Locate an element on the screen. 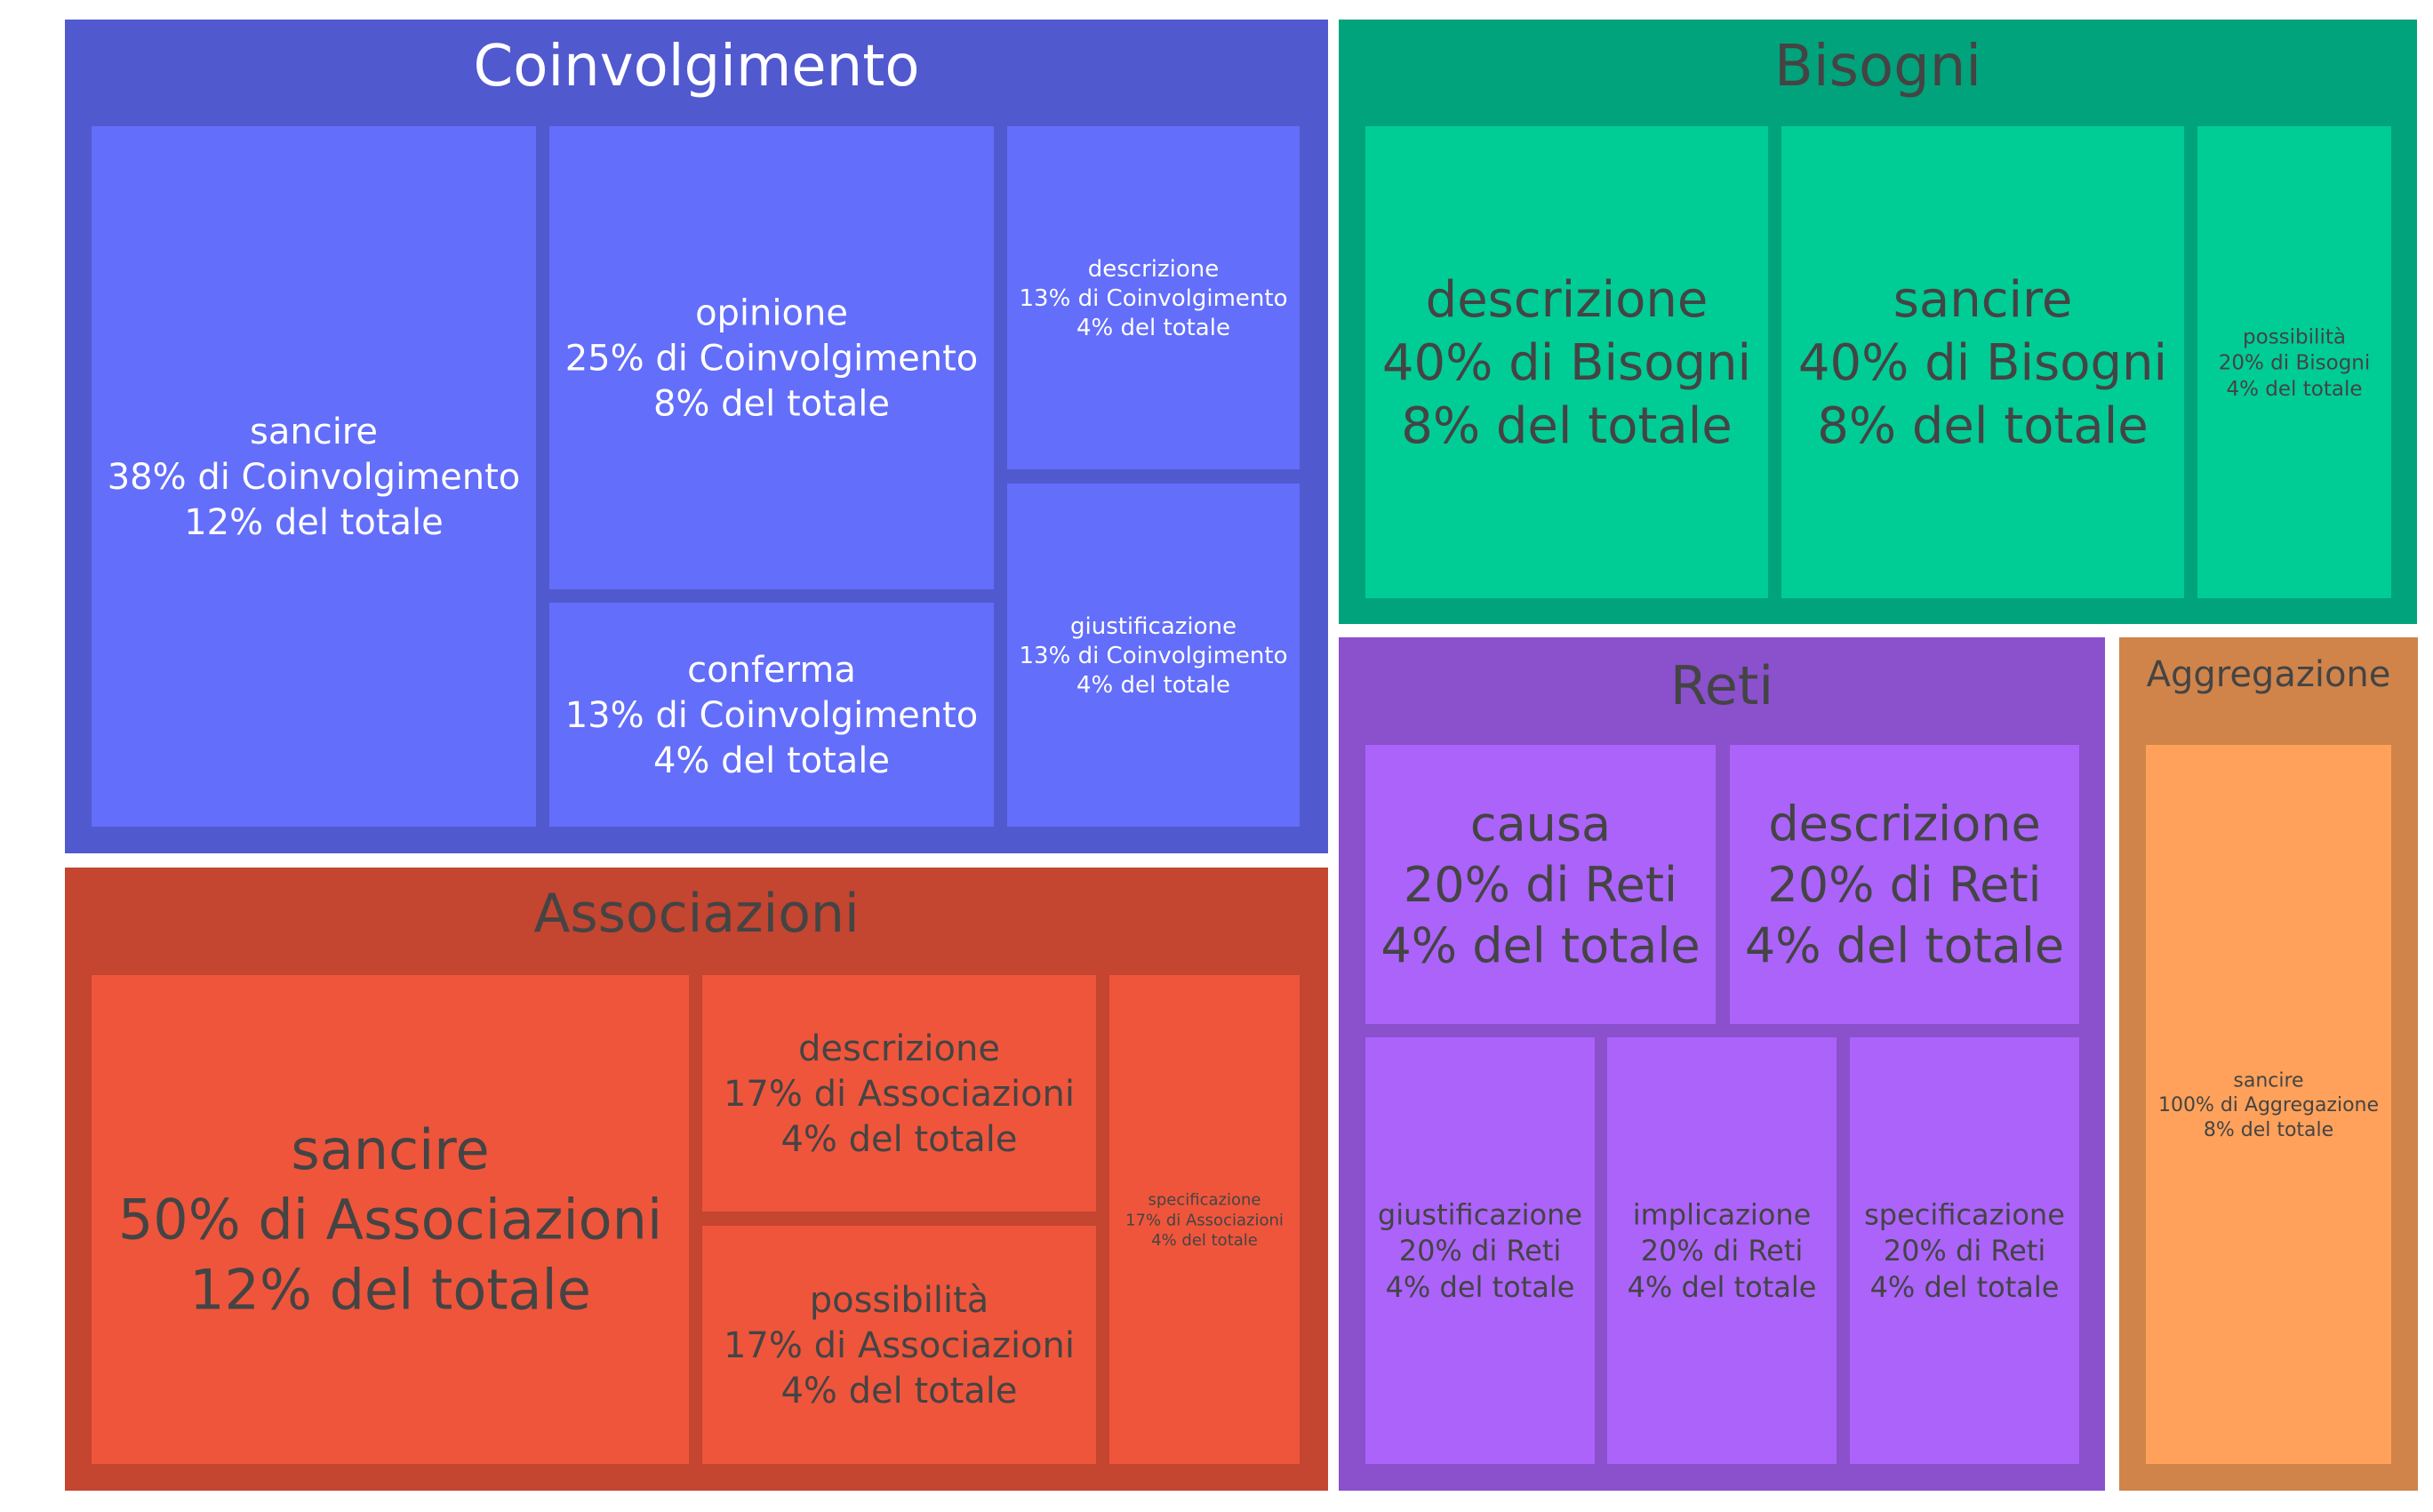  tile-rect-reti-implicazione is located at coordinates (1722, 1250).